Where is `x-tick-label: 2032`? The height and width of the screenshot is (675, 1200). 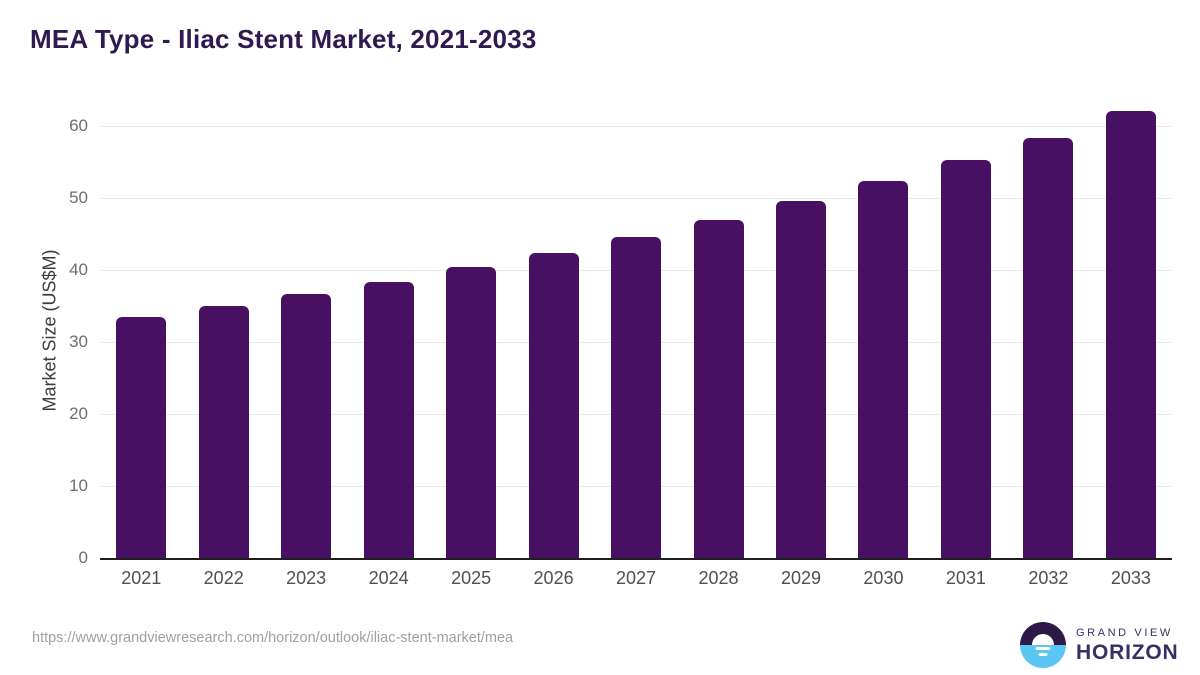
x-tick-label: 2032 is located at coordinates (1048, 578).